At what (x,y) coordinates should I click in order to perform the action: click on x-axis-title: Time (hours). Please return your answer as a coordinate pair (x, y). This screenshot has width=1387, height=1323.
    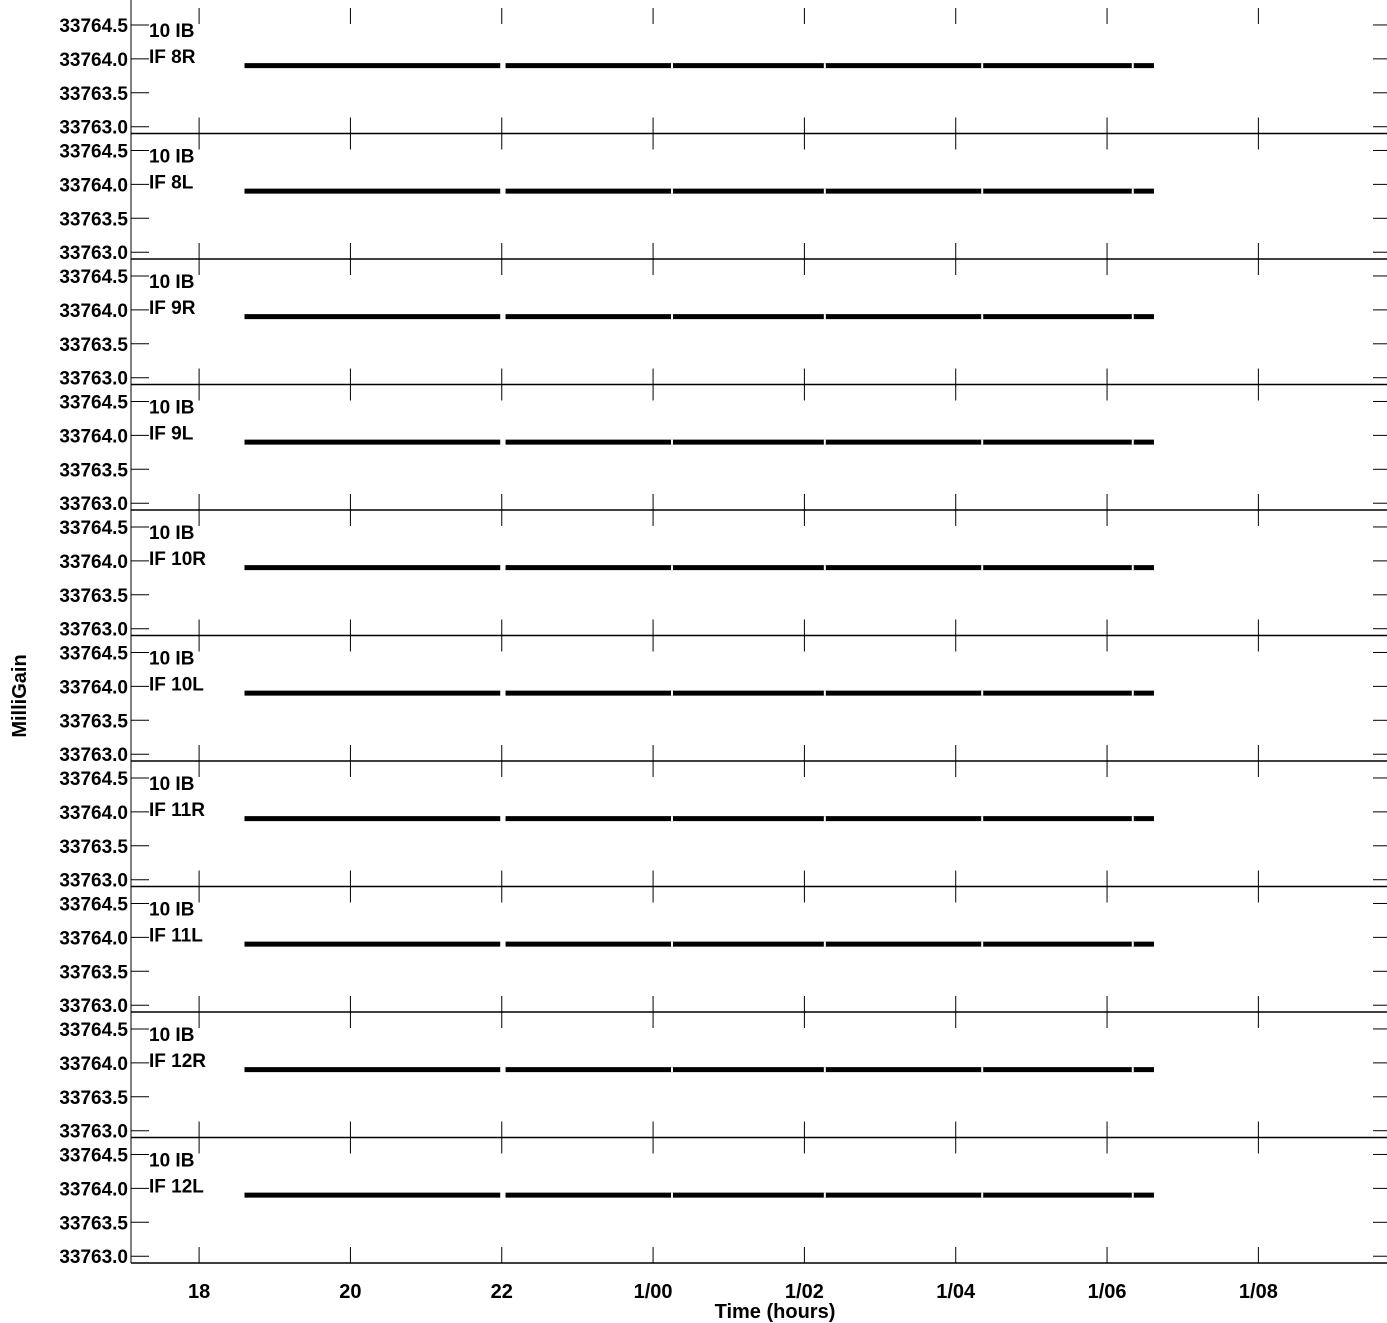
    Looking at the image, I should click on (775, 1312).